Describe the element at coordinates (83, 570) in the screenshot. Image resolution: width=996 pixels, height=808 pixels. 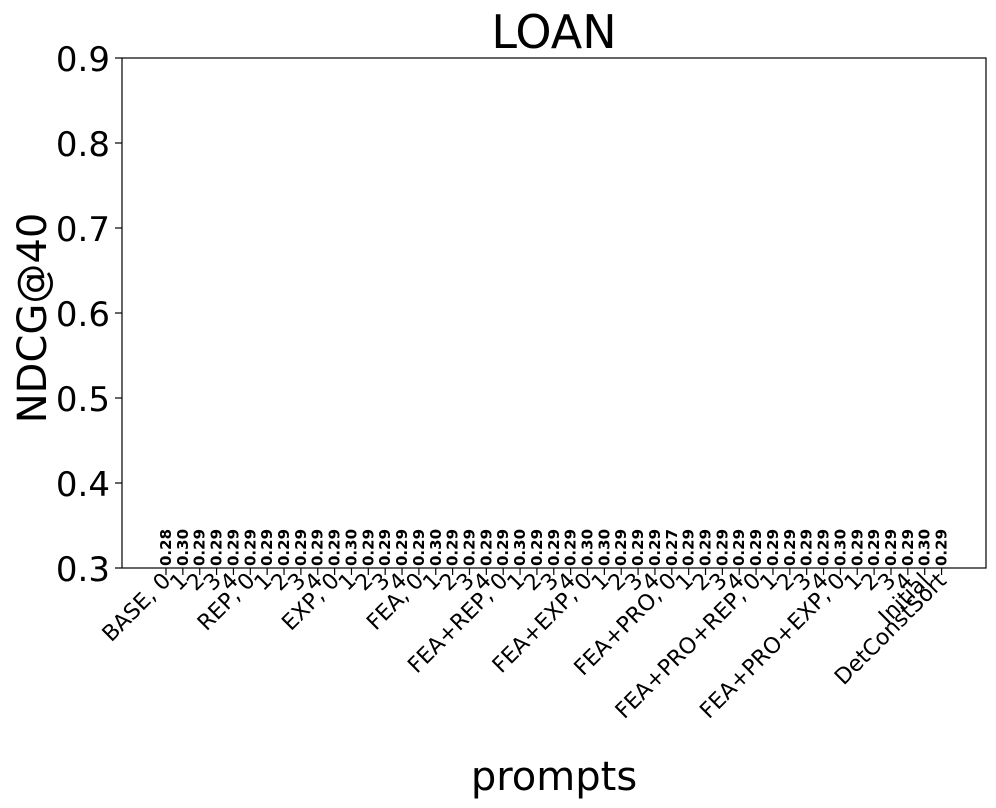
I see `y-tick-label: 0.3` at that location.